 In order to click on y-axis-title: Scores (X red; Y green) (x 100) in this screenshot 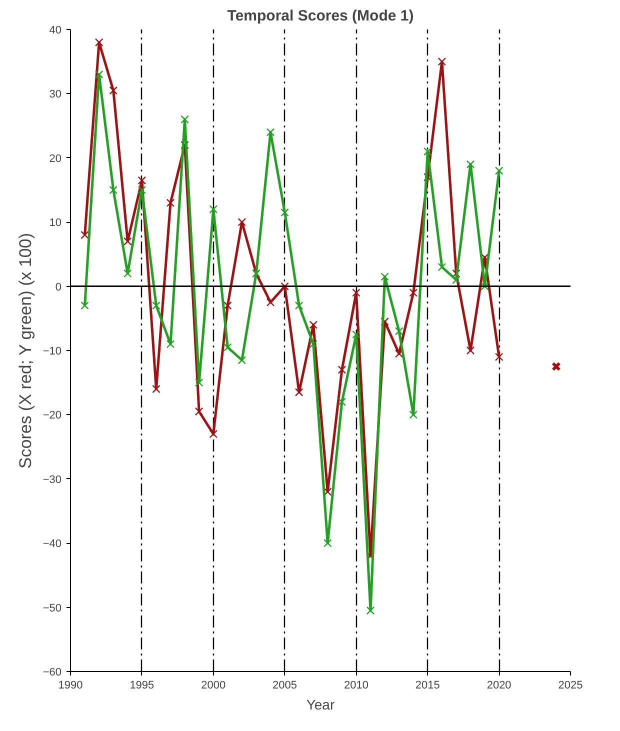, I will do `click(25, 351)`.